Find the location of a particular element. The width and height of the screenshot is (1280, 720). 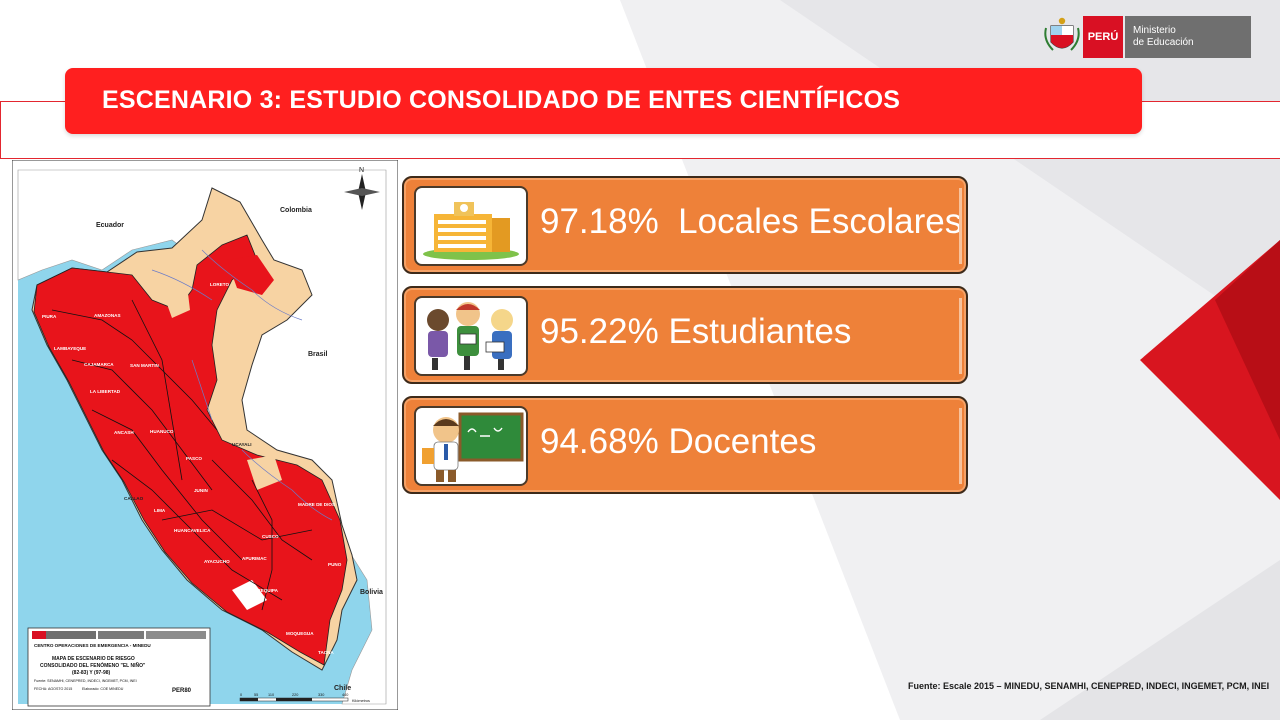

legend-title-1: MAPA DE ESCENARIO DE RIESGO is located at coordinates (93, 659).